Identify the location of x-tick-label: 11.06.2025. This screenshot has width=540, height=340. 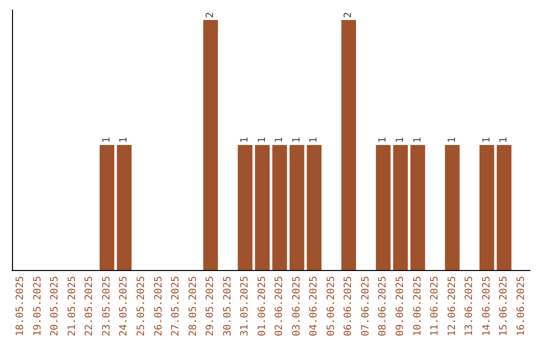
(435, 306).